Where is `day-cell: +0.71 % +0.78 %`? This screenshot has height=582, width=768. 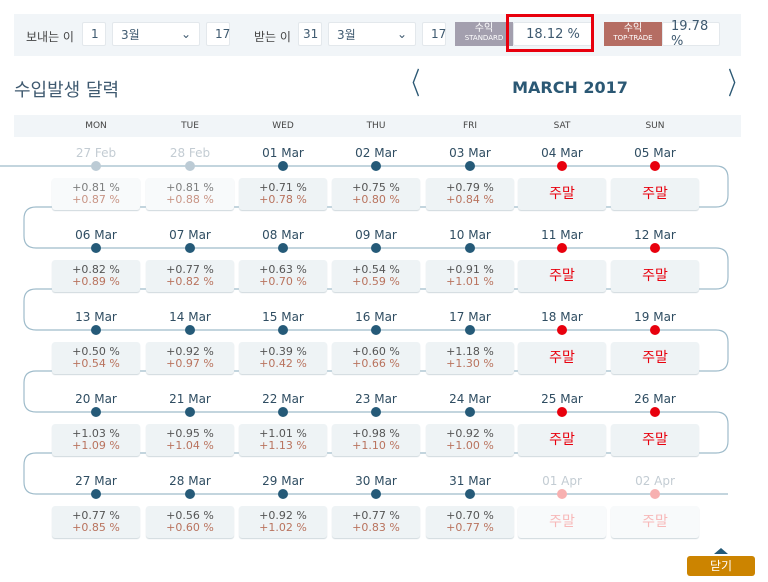 day-cell: +0.71 % +0.78 % is located at coordinates (283, 194).